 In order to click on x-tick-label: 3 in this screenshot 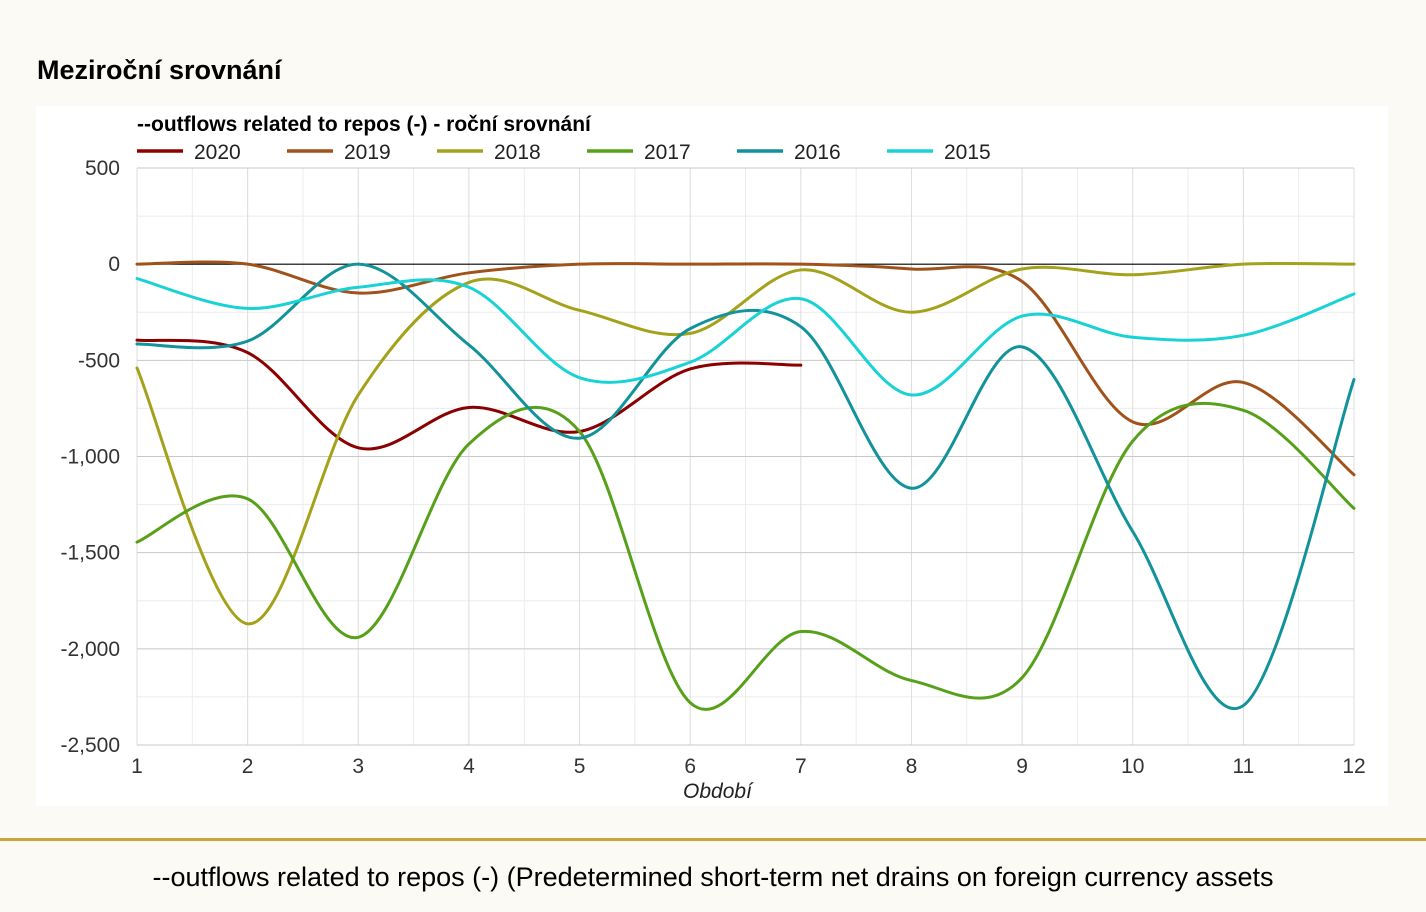, I will do `click(358, 766)`.